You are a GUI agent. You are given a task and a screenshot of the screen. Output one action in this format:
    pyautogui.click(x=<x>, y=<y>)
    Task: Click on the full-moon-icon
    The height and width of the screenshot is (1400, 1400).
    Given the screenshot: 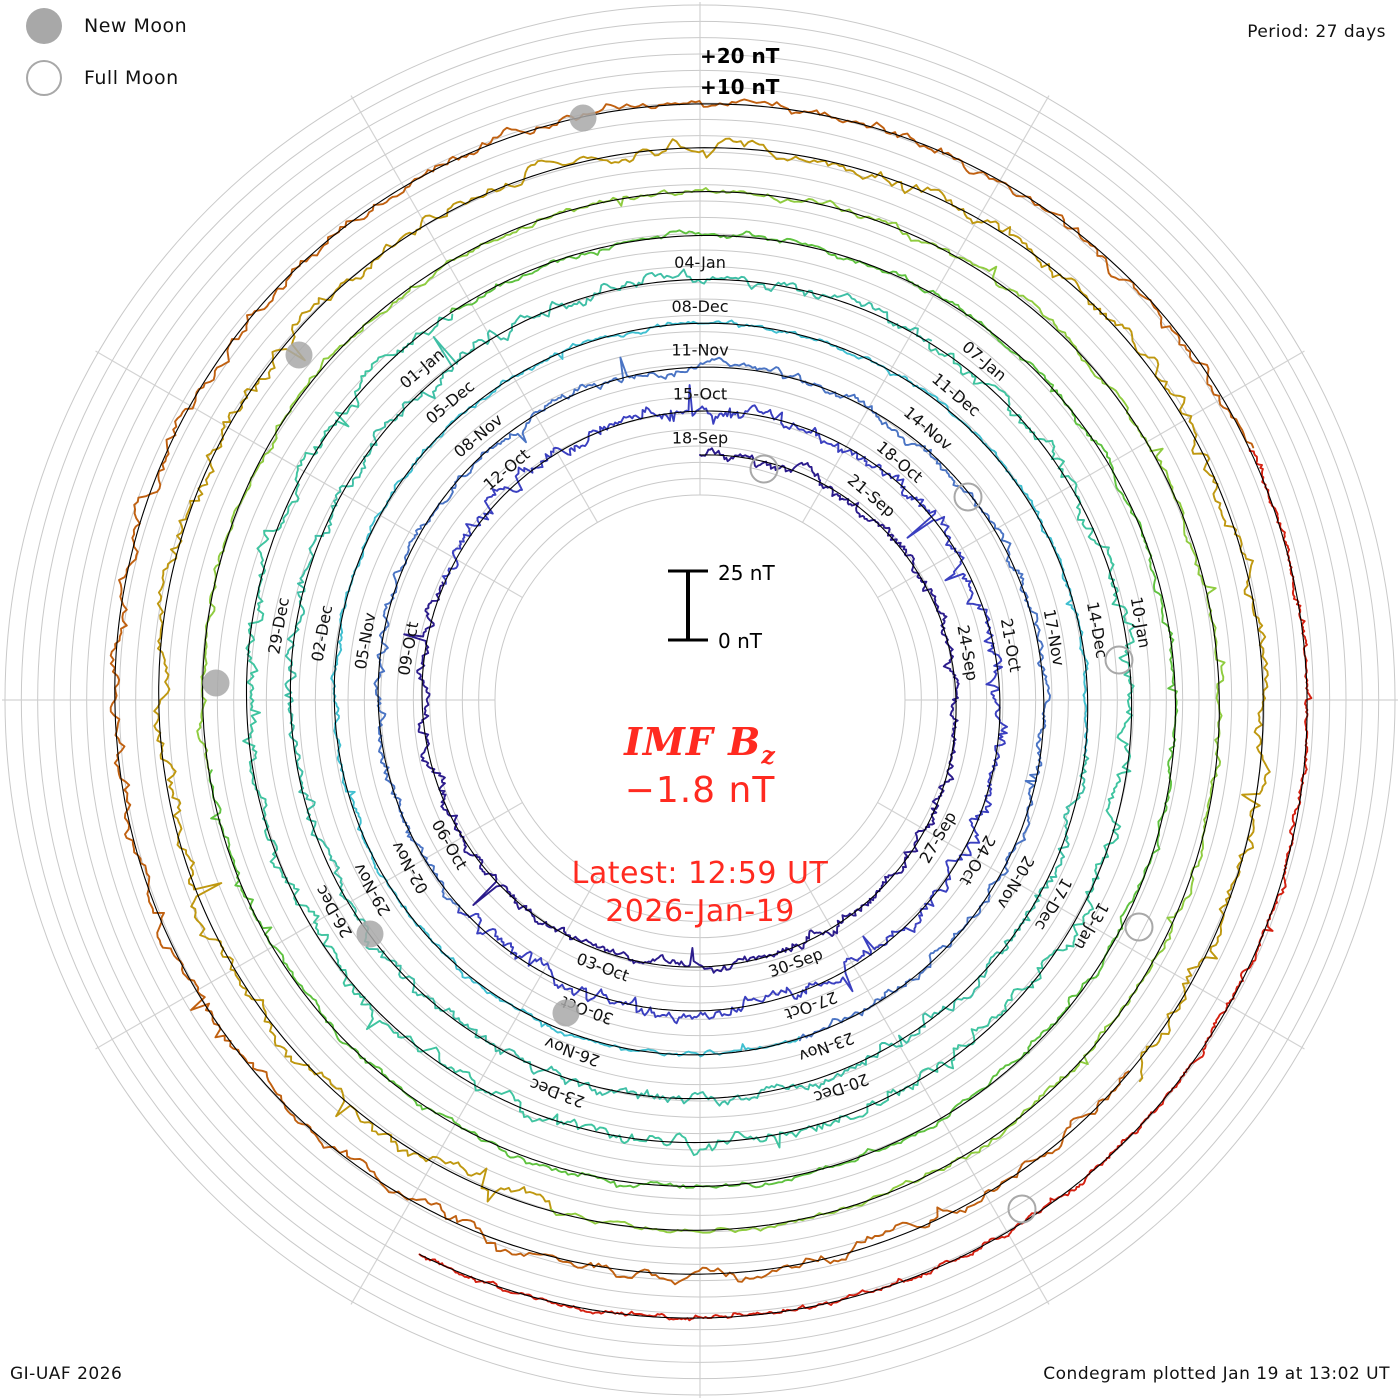 What is the action you would take?
    pyautogui.click(x=44, y=78)
    